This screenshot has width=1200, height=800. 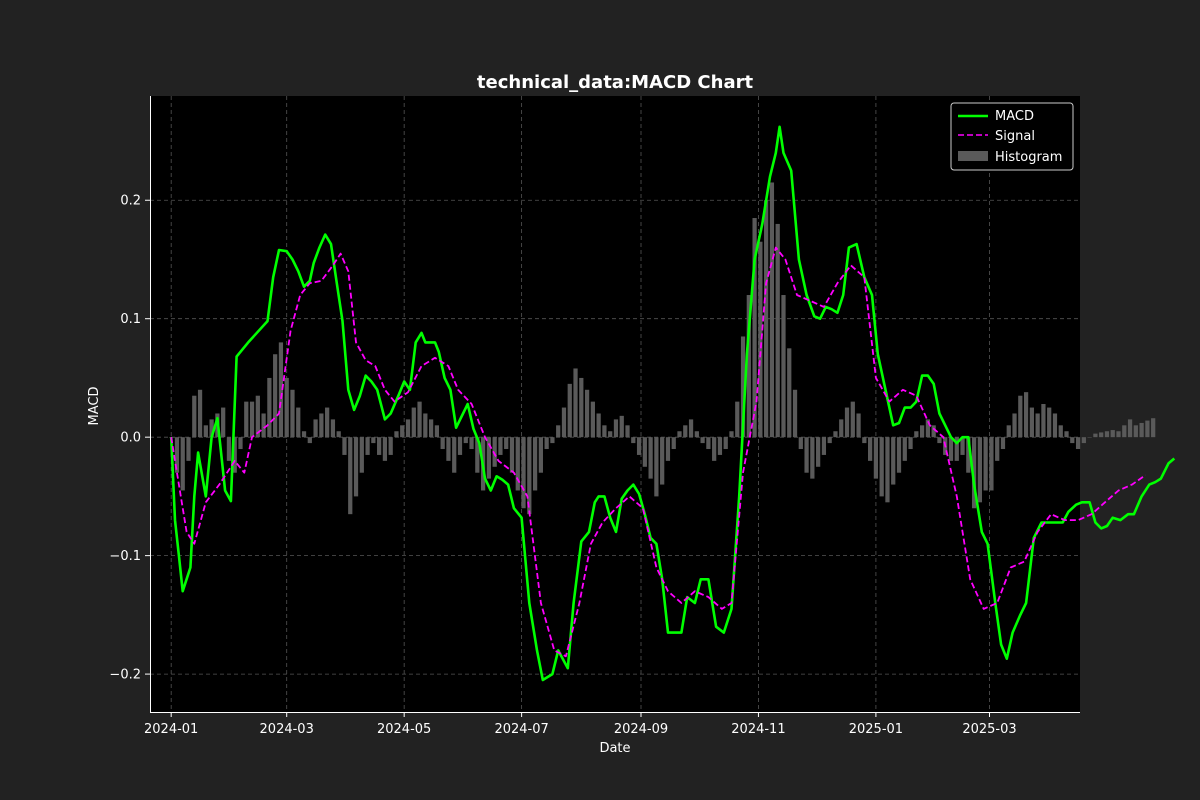 What do you see at coordinates (287, 729) in the screenshot?
I see `x-tick-label: 2024-03` at bounding box center [287, 729].